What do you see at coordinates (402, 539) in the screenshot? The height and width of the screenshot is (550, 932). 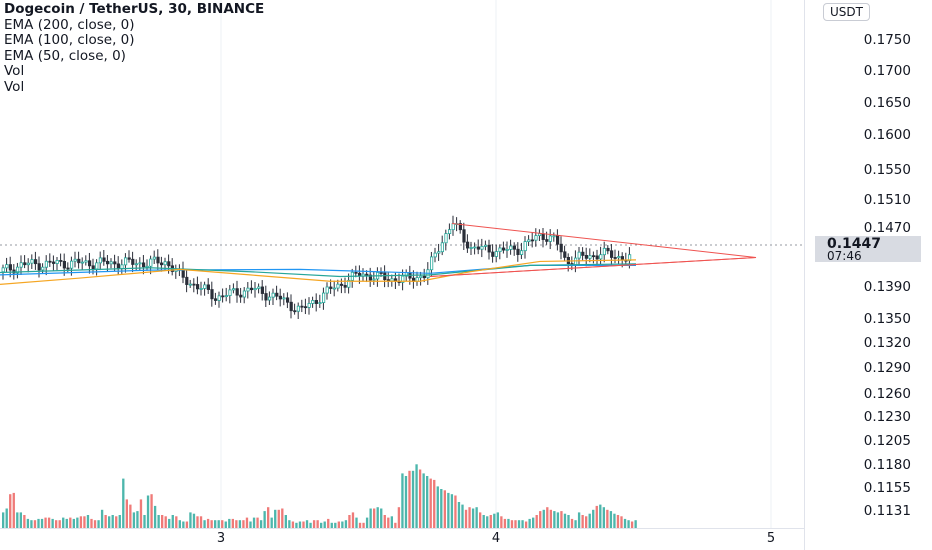 I see `time-axis: 3 4 5` at bounding box center [402, 539].